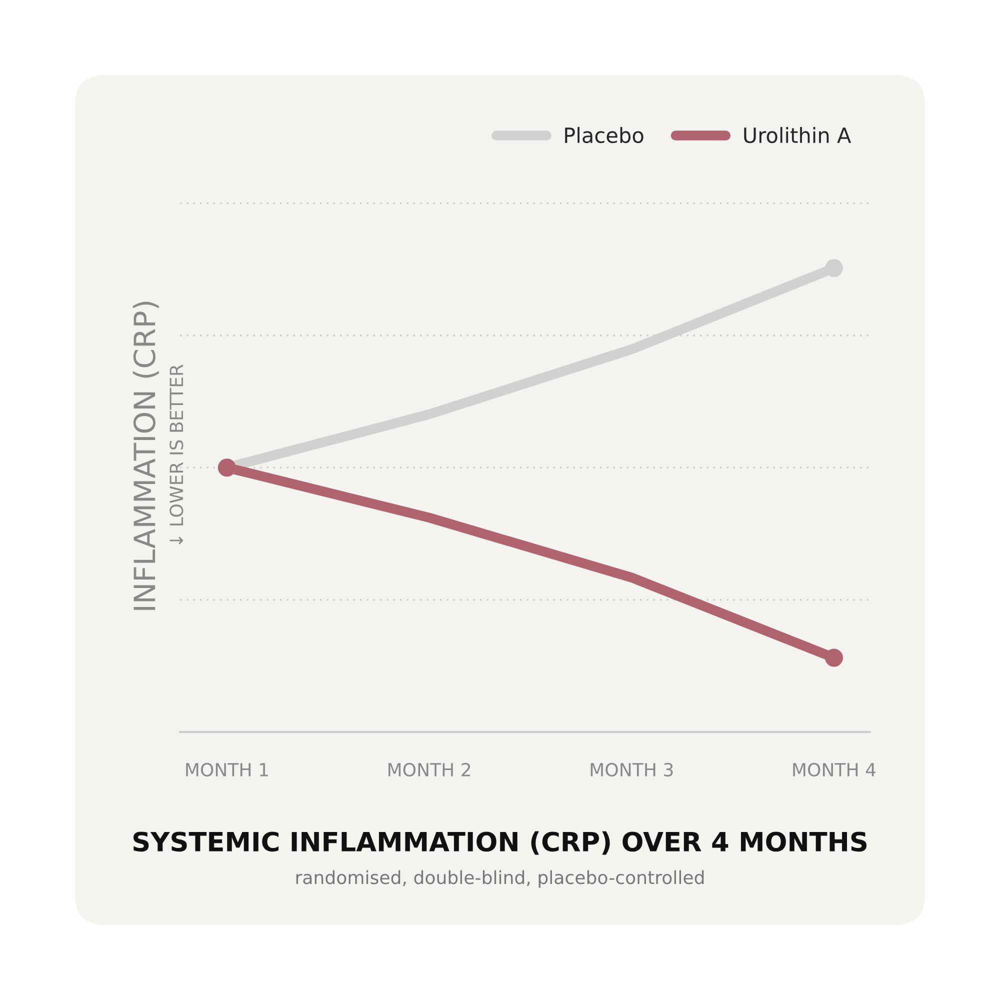  Describe the element at coordinates (834, 769) in the screenshot. I see `x-tick-label: MONTH 4` at that location.